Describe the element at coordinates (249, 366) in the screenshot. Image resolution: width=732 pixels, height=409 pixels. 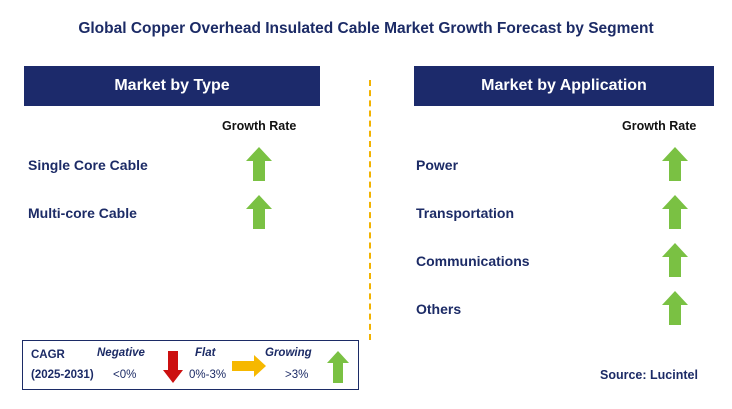
I see `right-arrow-icon` at that location.